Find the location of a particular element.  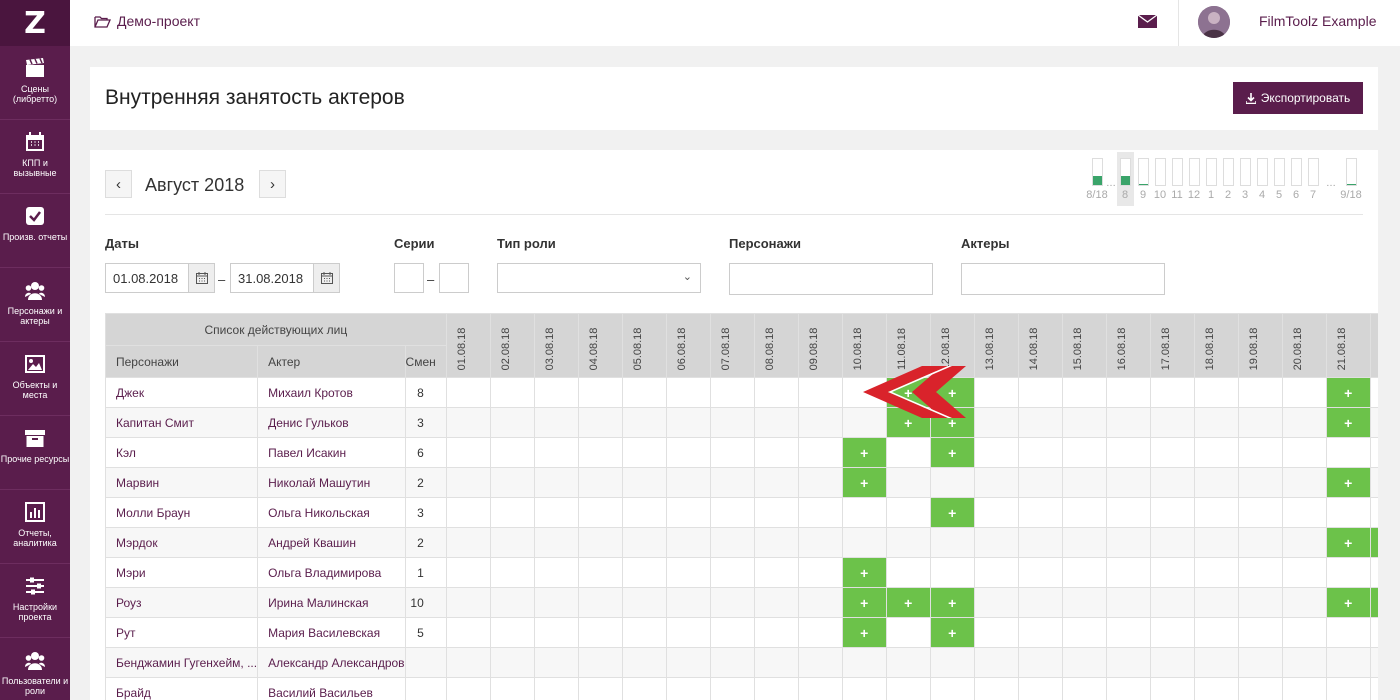

series-to-field is located at coordinates (454, 278).